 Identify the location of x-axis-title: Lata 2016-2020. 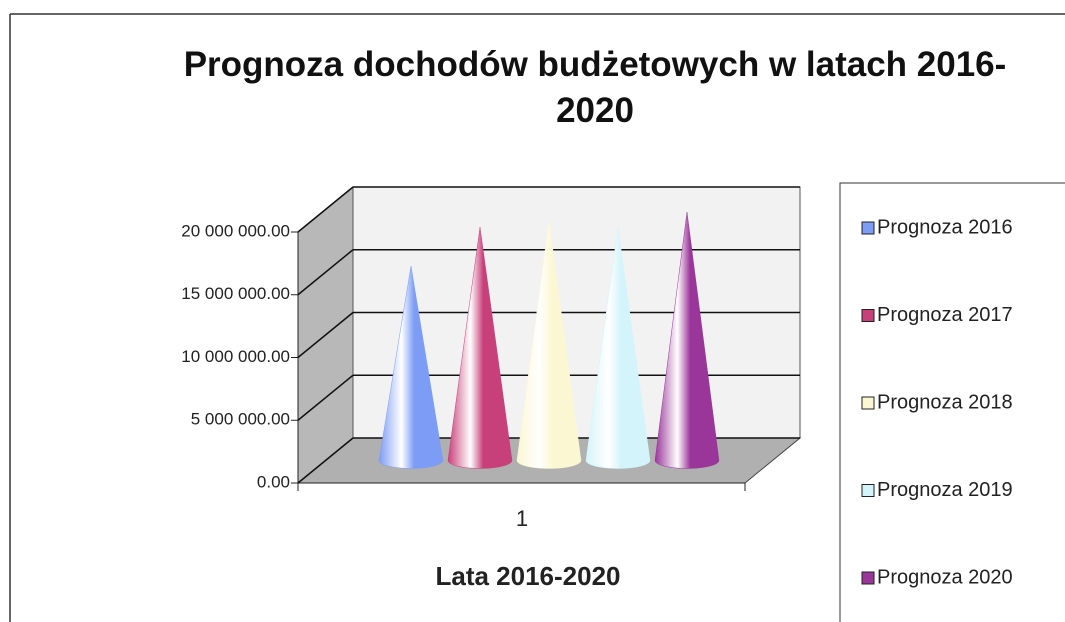
(527, 576).